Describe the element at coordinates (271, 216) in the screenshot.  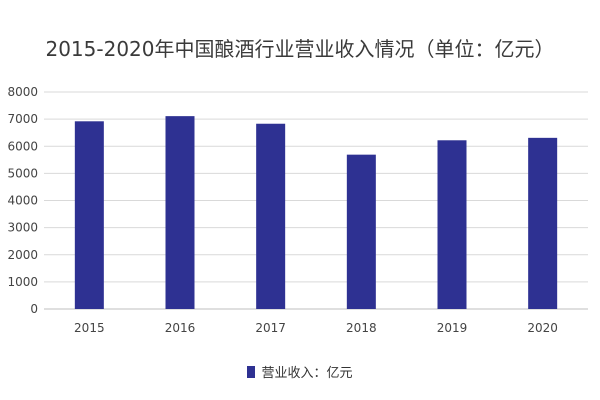
I see `bar-2017` at that location.